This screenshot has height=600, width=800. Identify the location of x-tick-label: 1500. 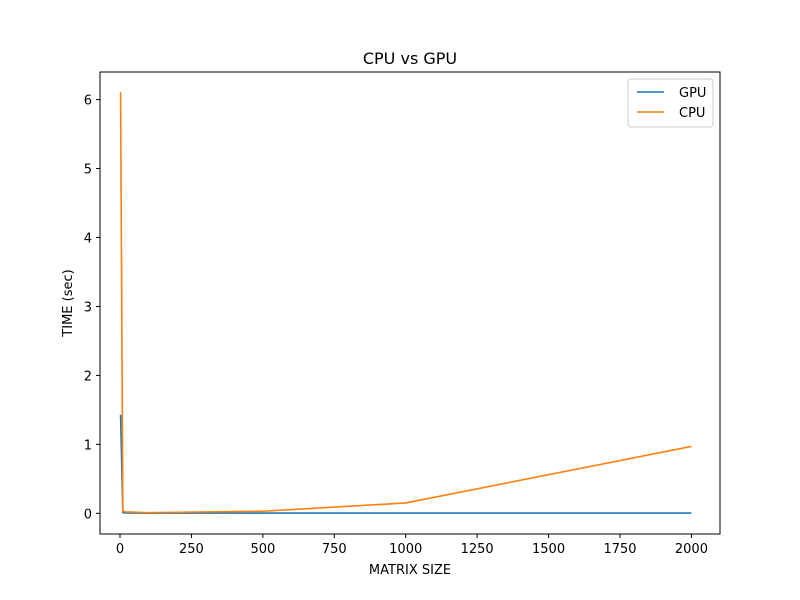
(548, 549).